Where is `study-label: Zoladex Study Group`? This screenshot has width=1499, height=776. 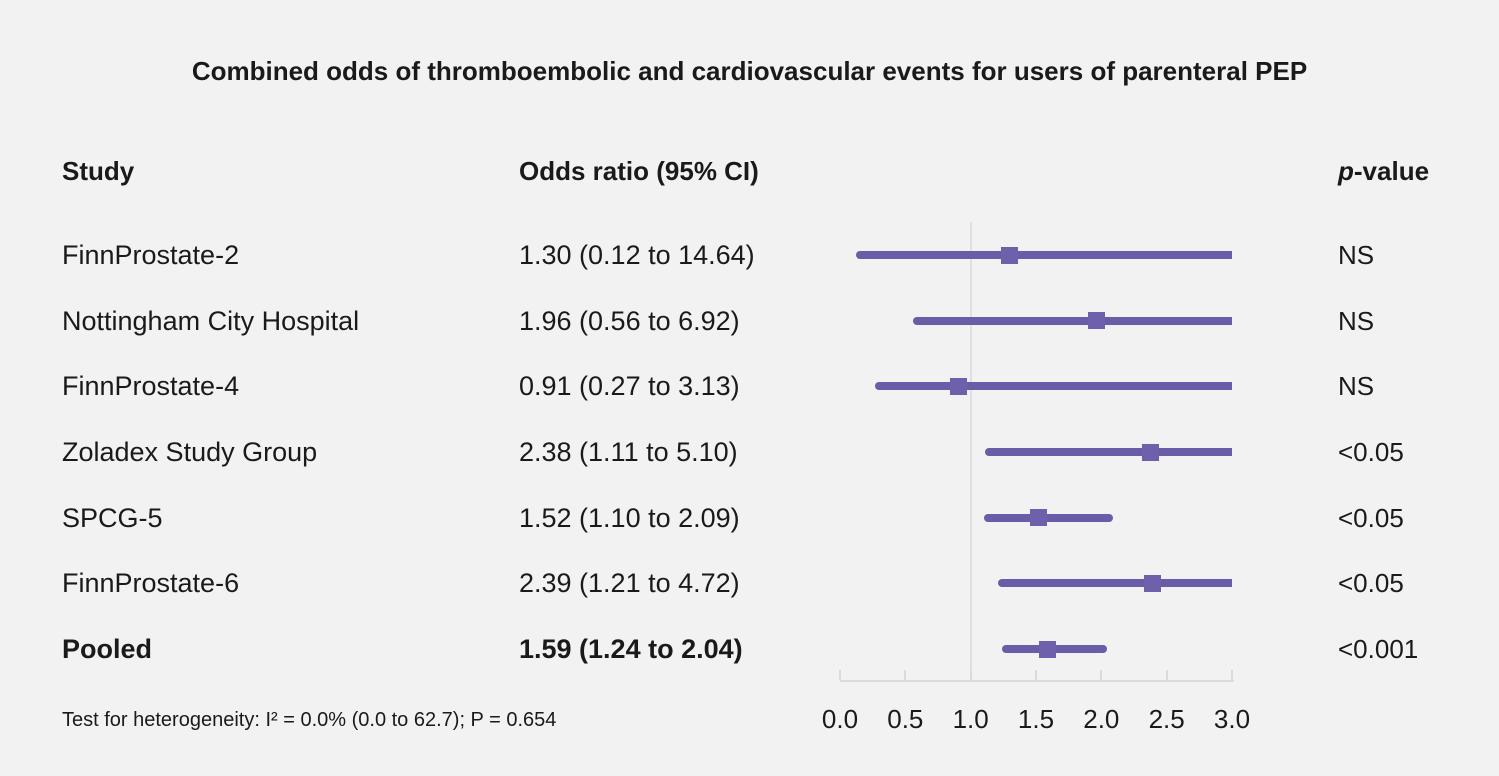
study-label: Zoladex Study Group is located at coordinates (190, 452).